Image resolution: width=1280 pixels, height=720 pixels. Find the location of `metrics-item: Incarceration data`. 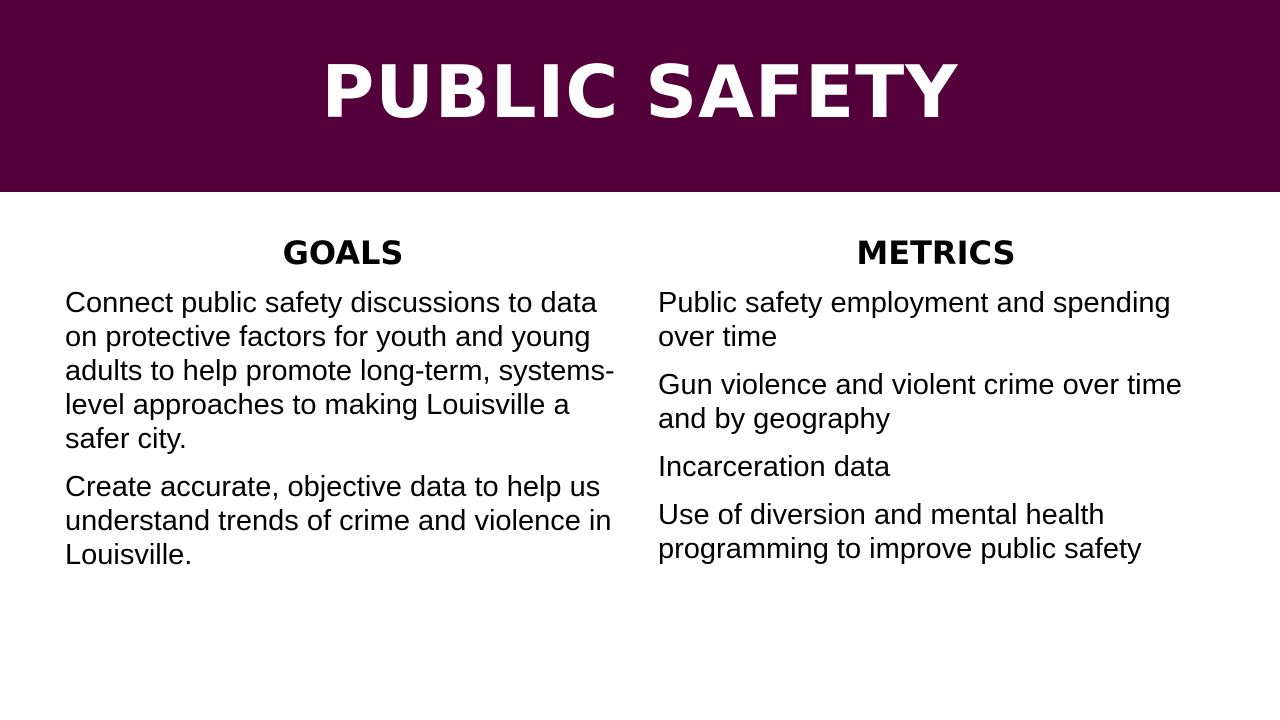

metrics-item: Incarceration data is located at coordinates (774, 467).